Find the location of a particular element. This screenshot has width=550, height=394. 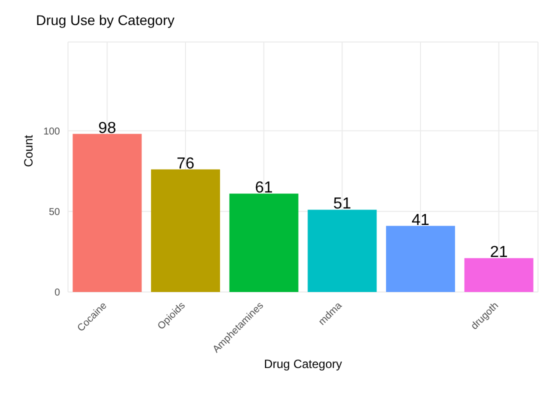

data-label: 21 is located at coordinates (499, 253).